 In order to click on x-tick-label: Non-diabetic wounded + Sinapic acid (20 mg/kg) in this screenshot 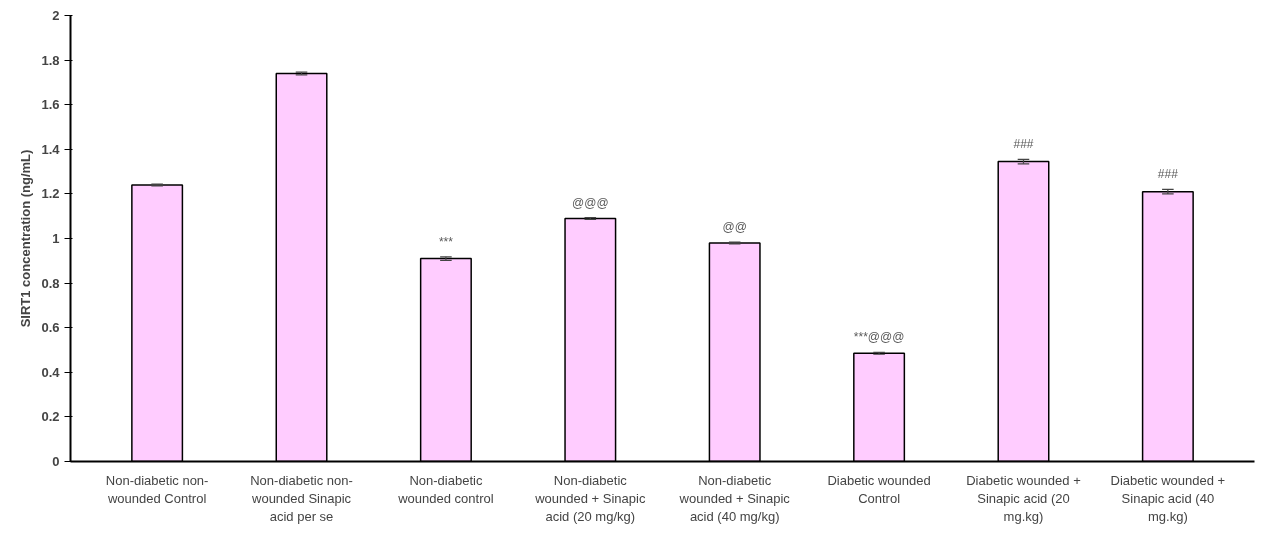, I will do `click(590, 498)`.